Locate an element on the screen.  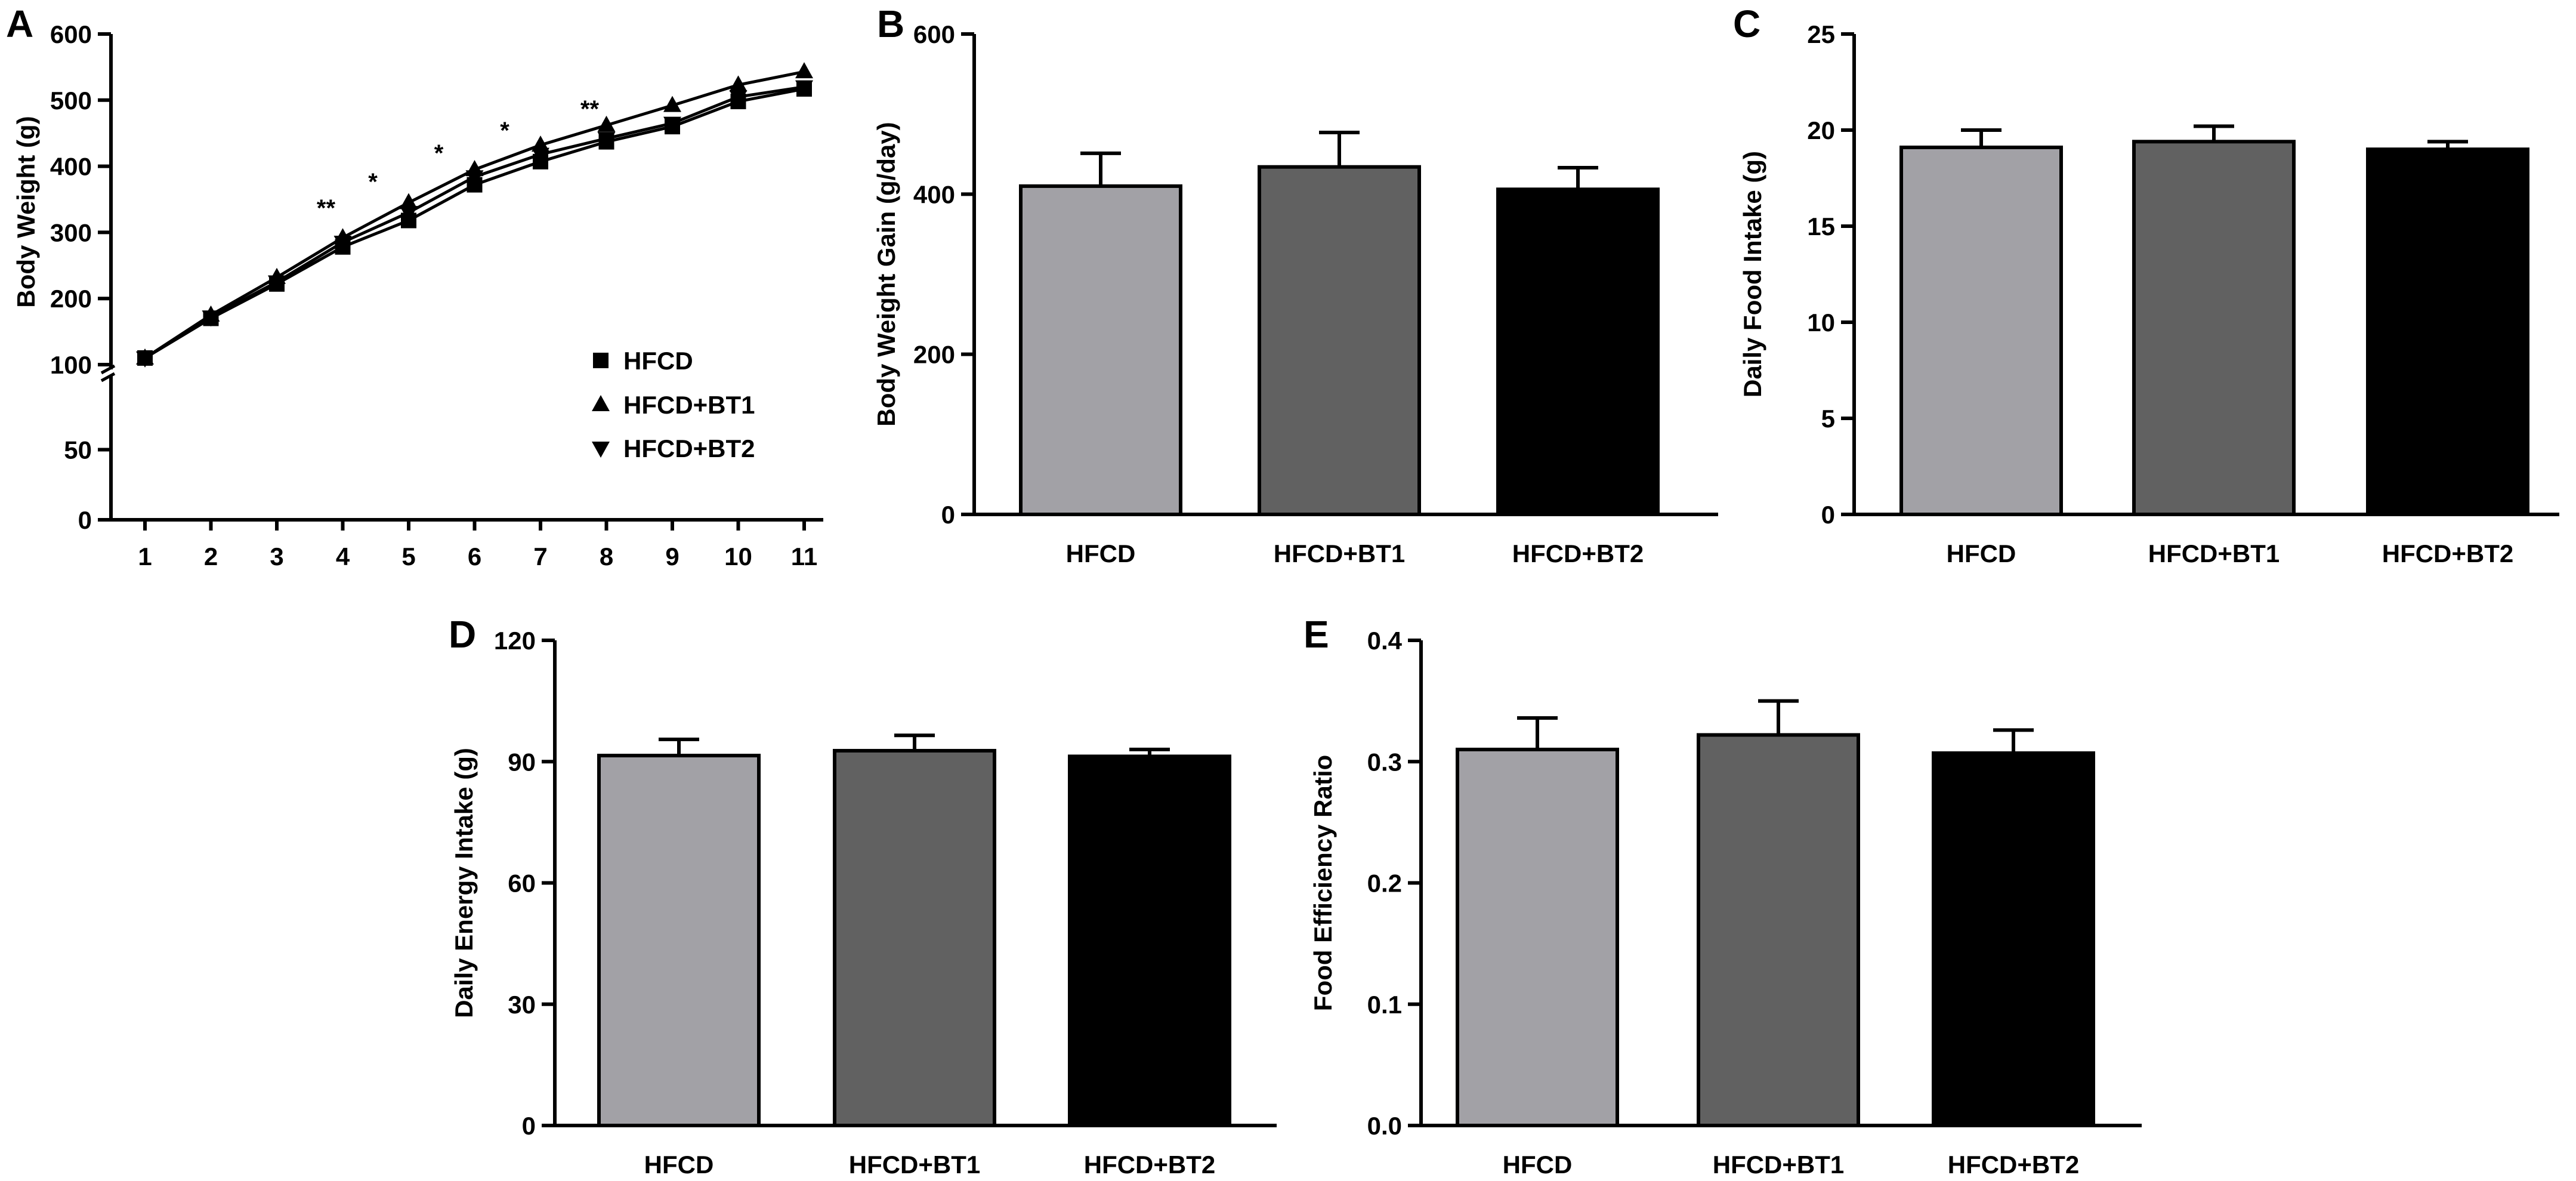
y-axis-title: Daily Energy Intake (g) is located at coordinates (464, 883).